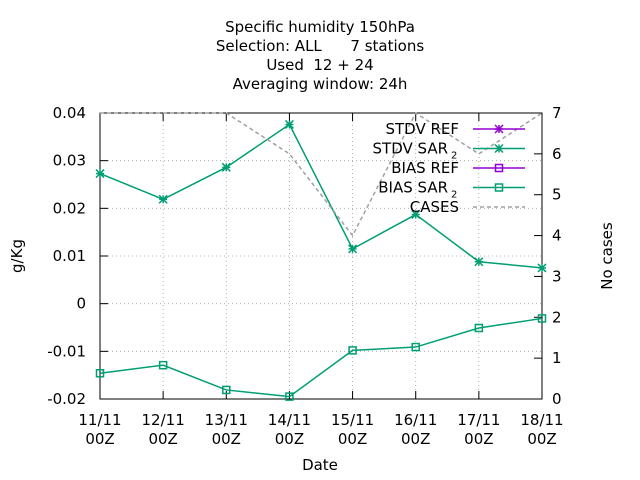  I want to click on y-tick-label: 0, so click(81, 304).